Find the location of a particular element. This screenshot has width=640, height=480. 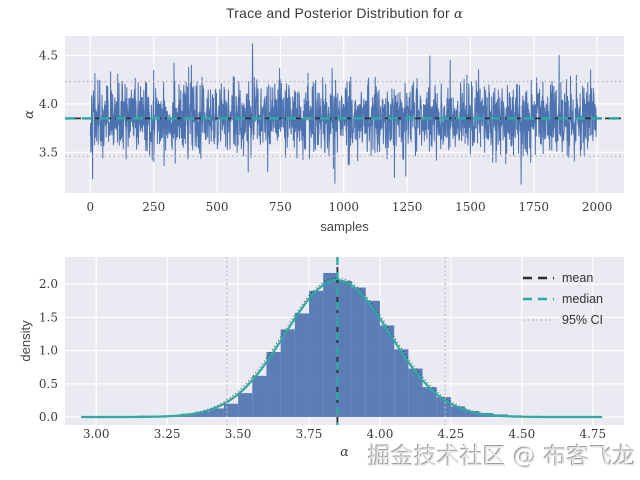

svg-text: 1.5 is located at coordinates (48, 317).